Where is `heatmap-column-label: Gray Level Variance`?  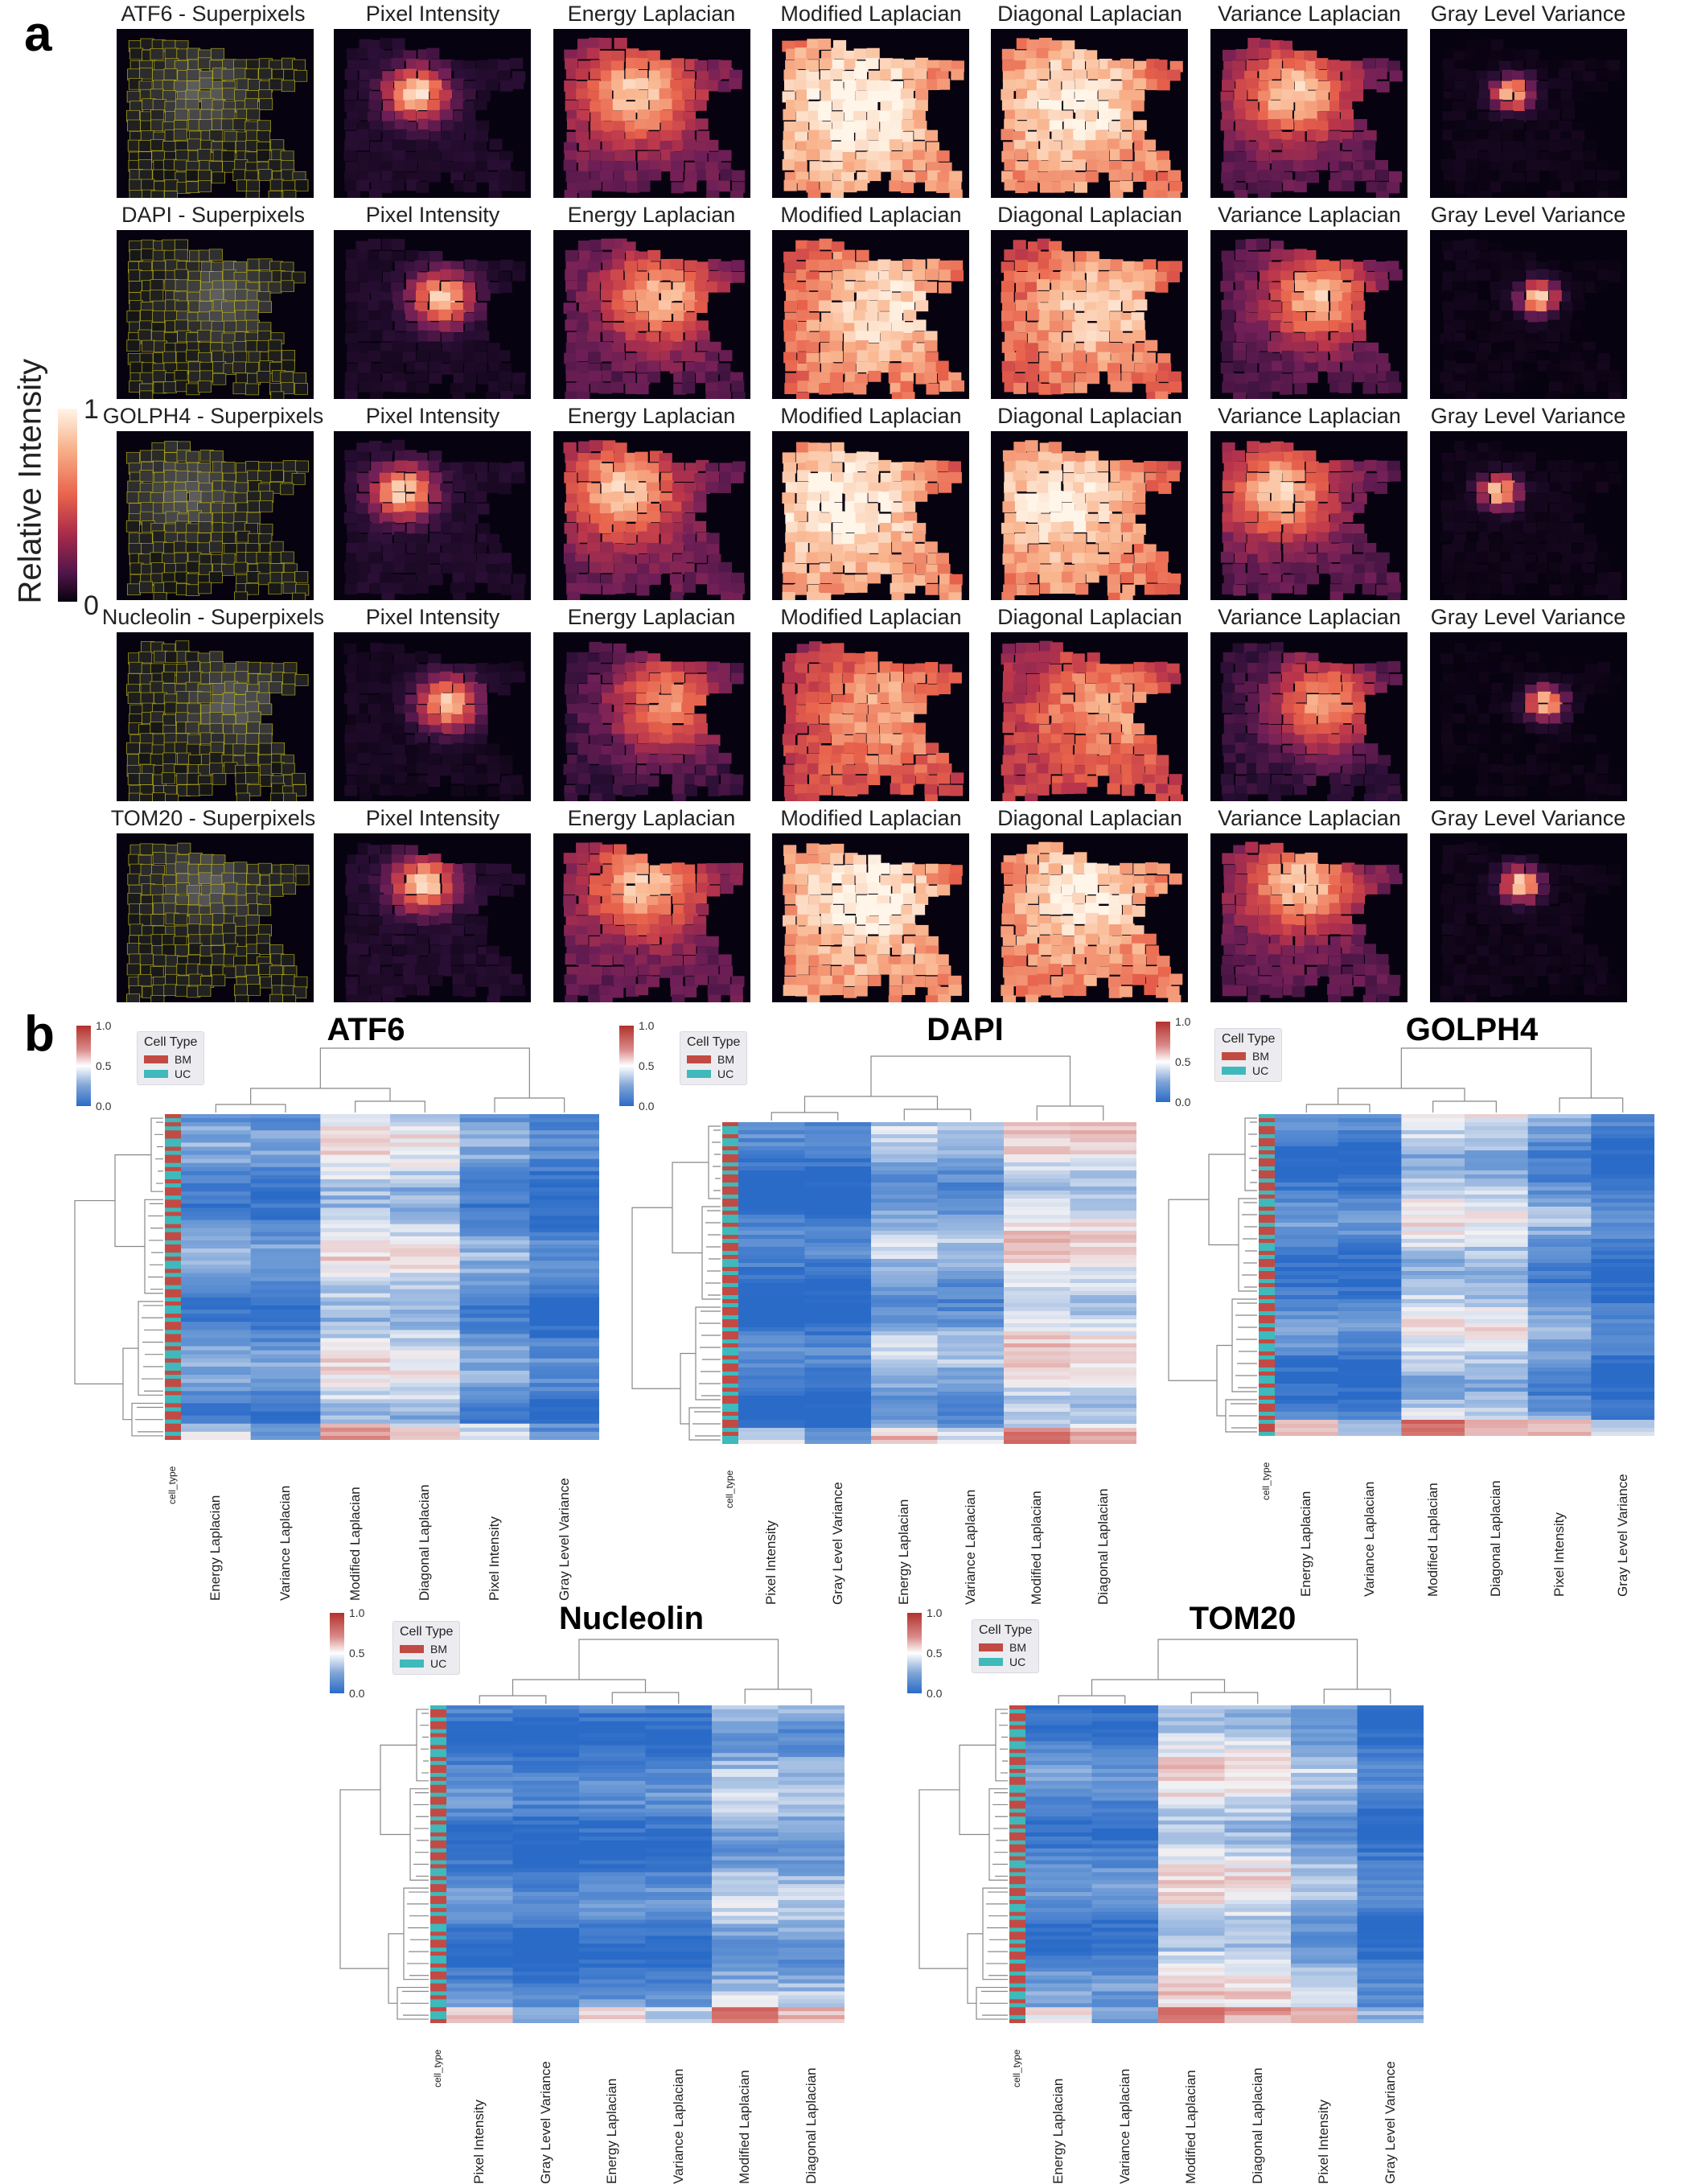 heatmap-column-label: Gray Level Variance is located at coordinates (1623, 1535).